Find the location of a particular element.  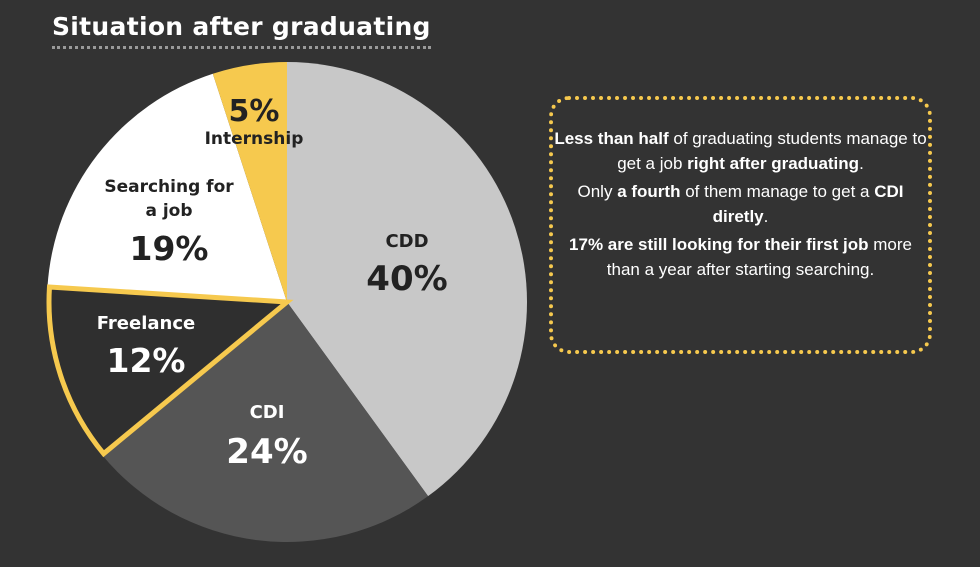

slice-label-cdi: CDI is located at coordinates (267, 412).